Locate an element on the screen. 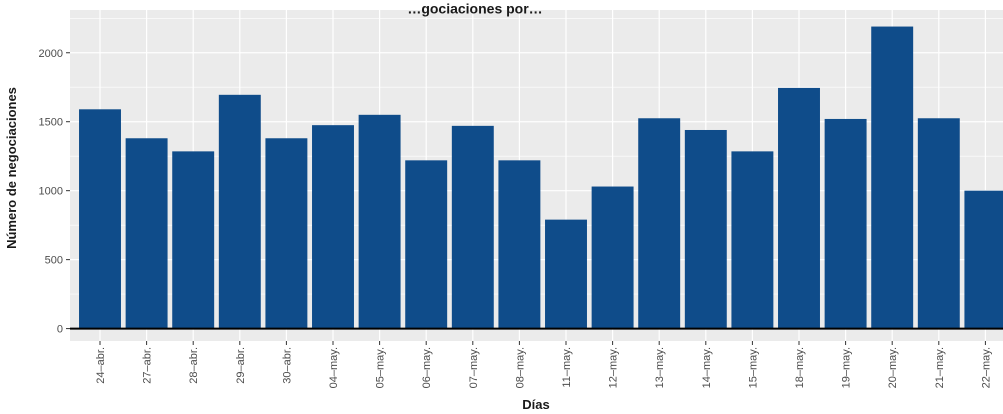  y-tick-label: 1500 is located at coordinates (51, 123).